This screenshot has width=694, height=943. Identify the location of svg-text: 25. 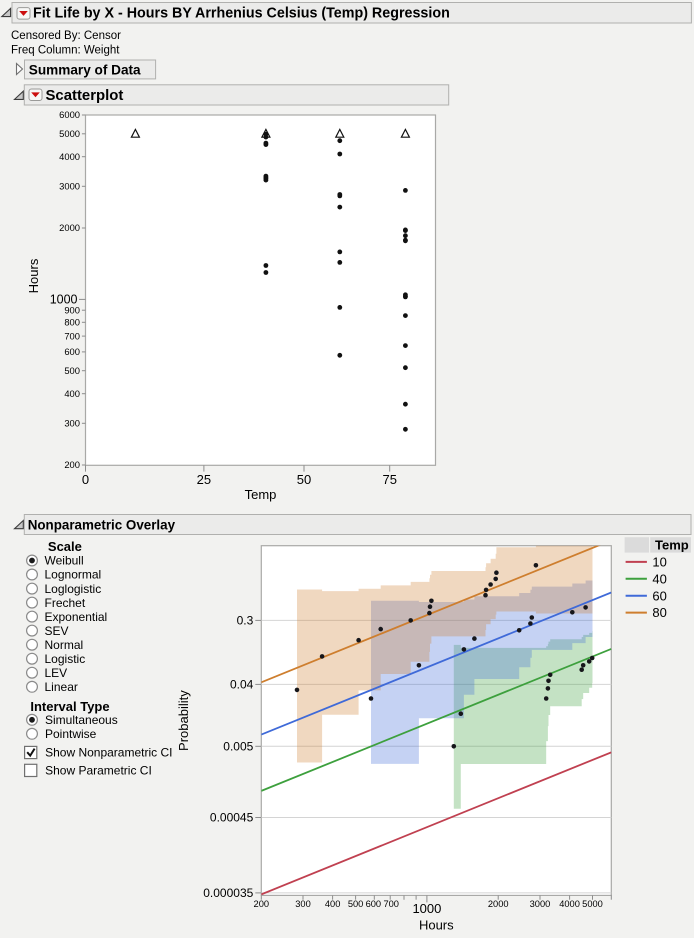
(204, 479).